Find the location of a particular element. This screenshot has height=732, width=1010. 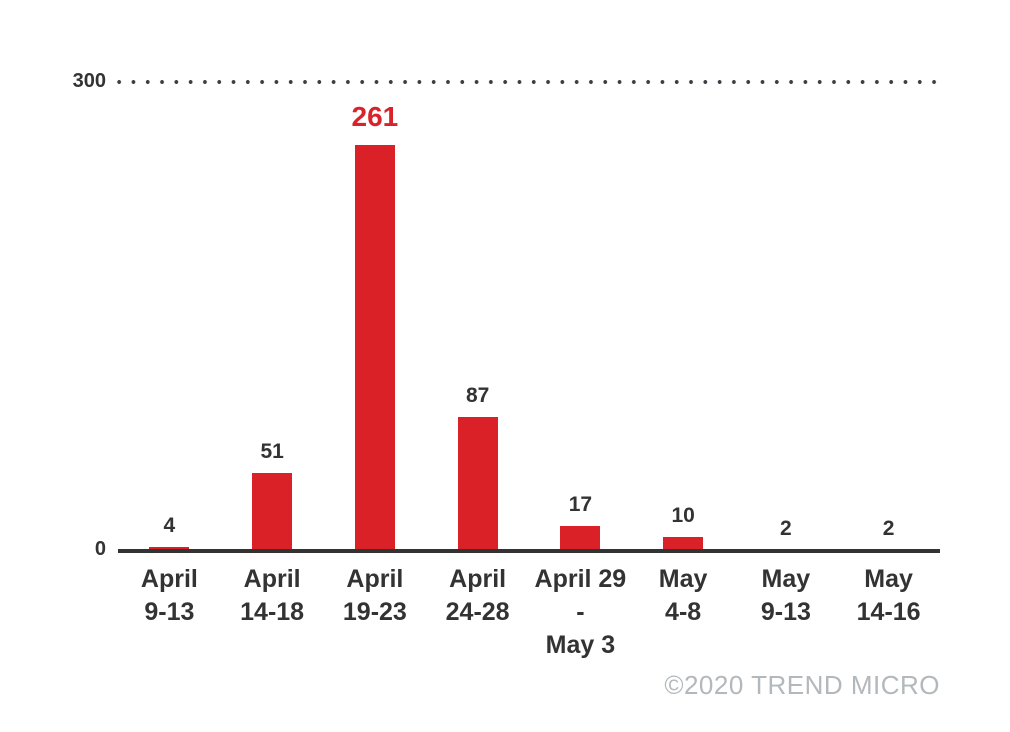

y-tick-label-300: 300 is located at coordinates (89, 81).